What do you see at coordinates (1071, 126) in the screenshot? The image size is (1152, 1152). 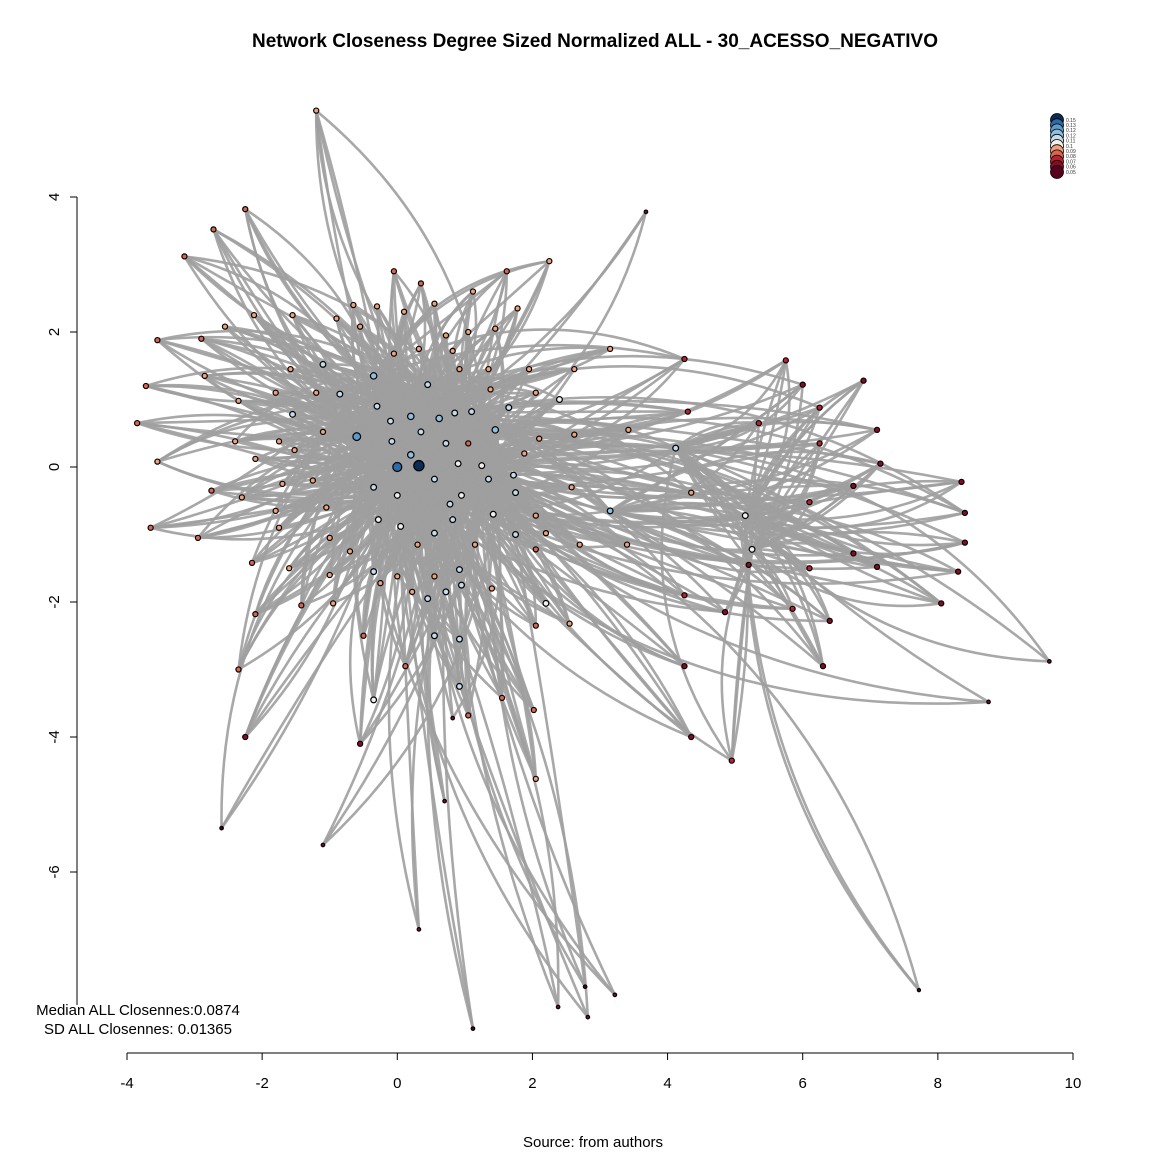 I see `legend-label: 0.13` at bounding box center [1071, 126].